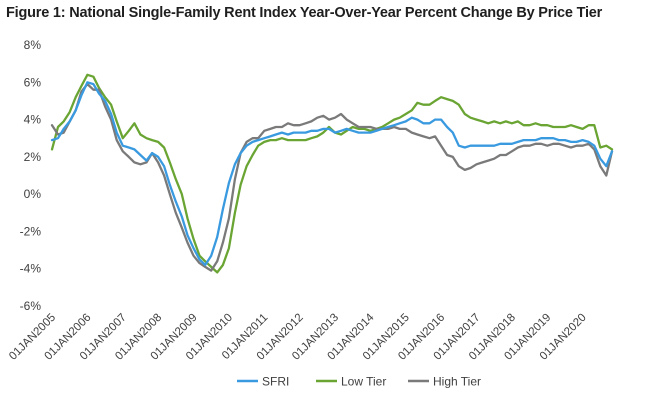 The image size is (650, 415). What do you see at coordinates (31, 269) in the screenshot?
I see `y-tick-label: -4%` at bounding box center [31, 269].